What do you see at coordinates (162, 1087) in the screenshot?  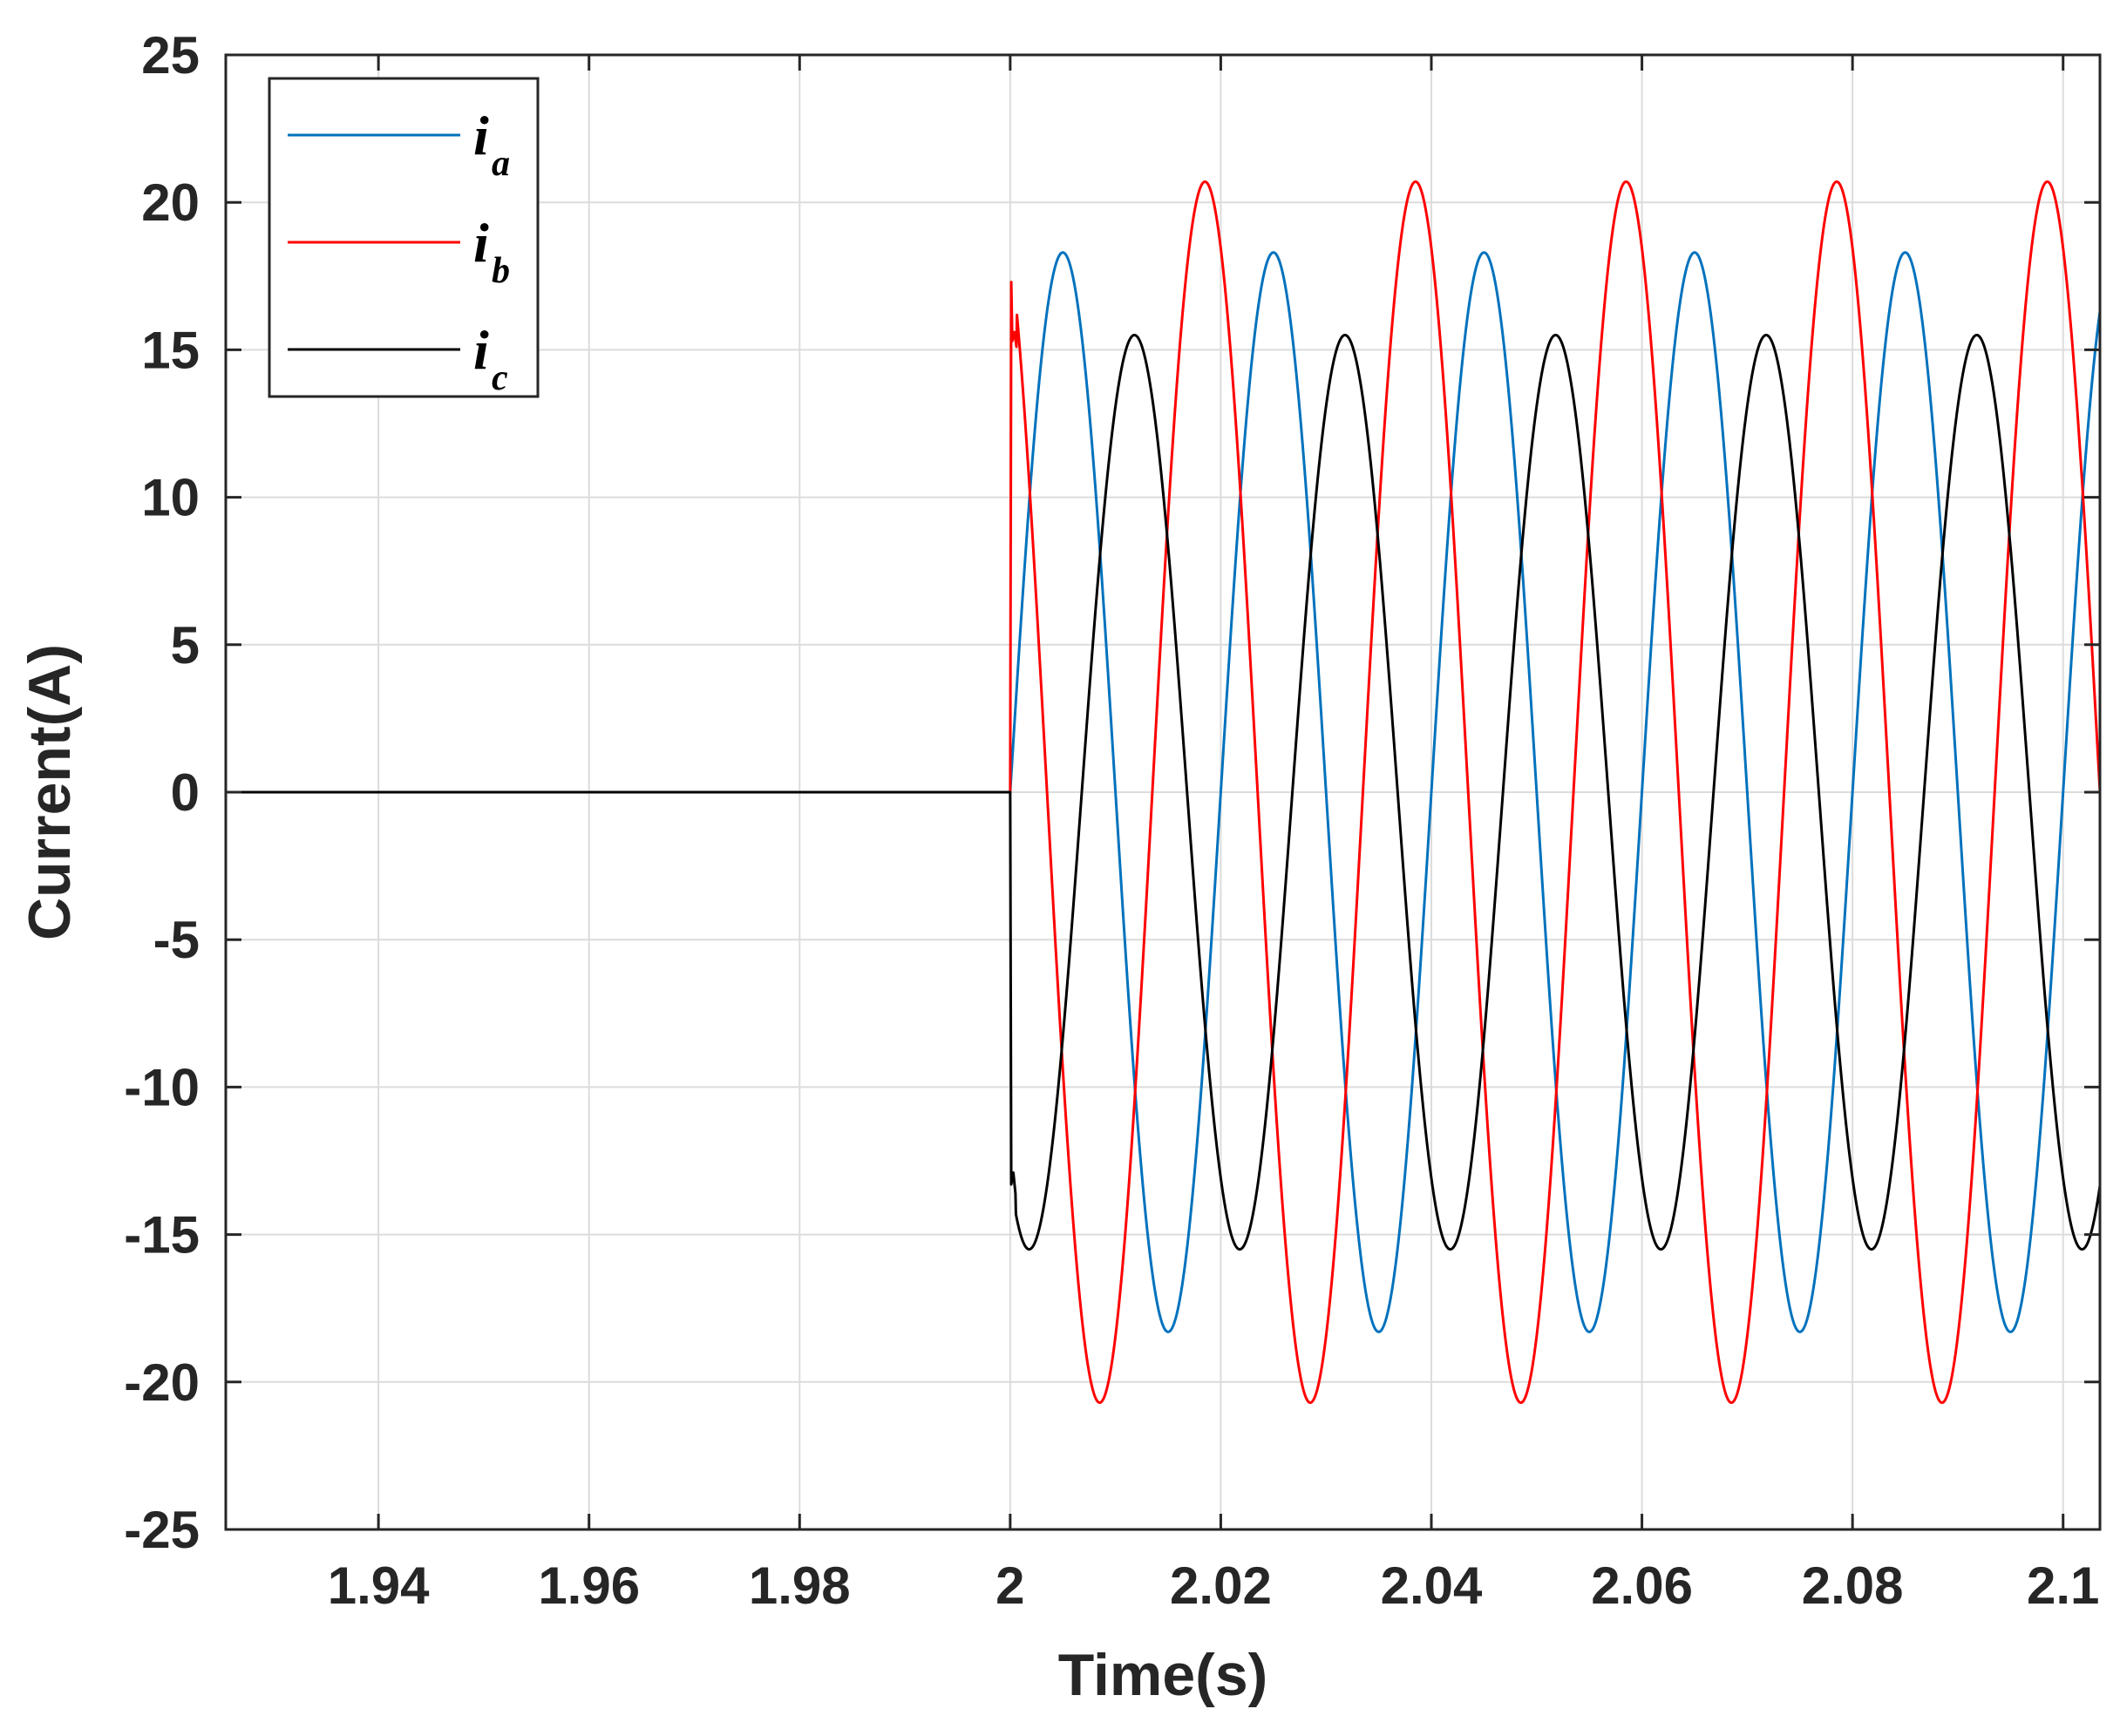 I see `y-tick-label: -10` at bounding box center [162, 1087].